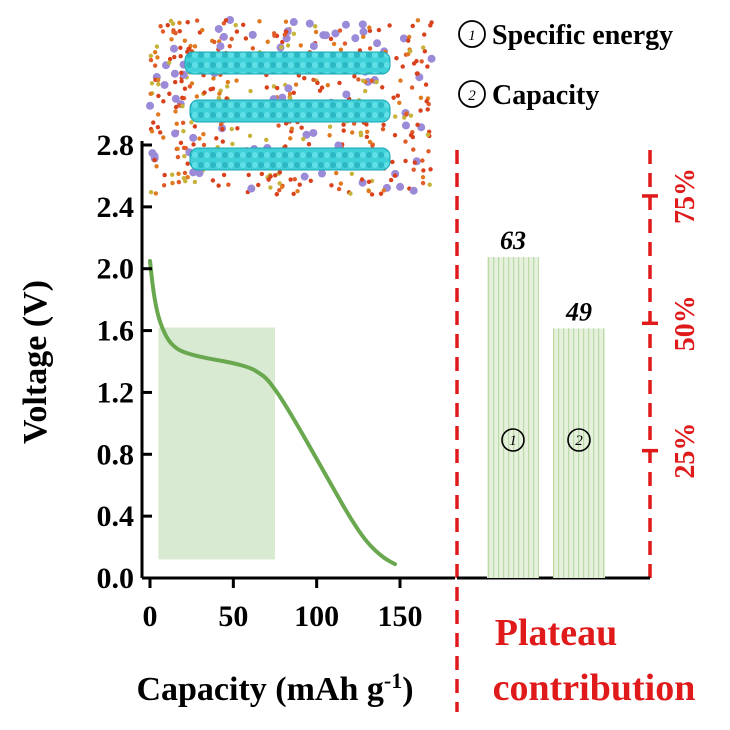 The height and width of the screenshot is (730, 730). Describe the element at coordinates (116, 145) in the screenshot. I see `y-tick-label: 2.8` at that location.